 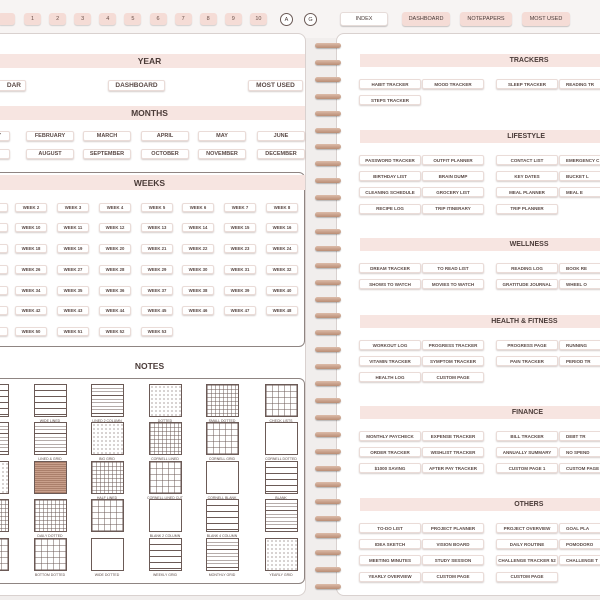 I want to click on index-button: WEEK 8, so click(x=282, y=207).